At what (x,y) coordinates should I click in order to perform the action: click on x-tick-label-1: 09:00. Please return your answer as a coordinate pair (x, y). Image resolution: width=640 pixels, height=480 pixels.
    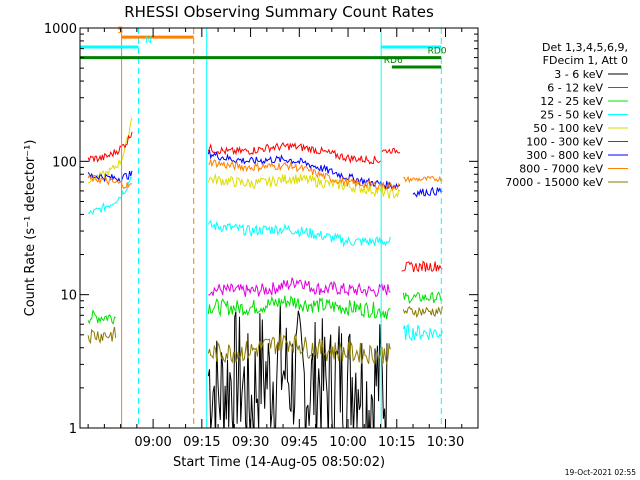
    Looking at the image, I should click on (152, 442).